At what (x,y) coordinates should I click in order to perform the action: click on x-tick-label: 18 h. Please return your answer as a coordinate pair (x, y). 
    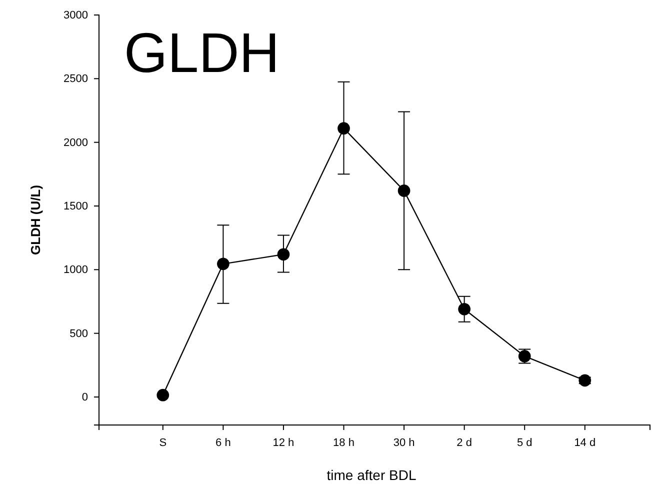
    Looking at the image, I should click on (343, 443).